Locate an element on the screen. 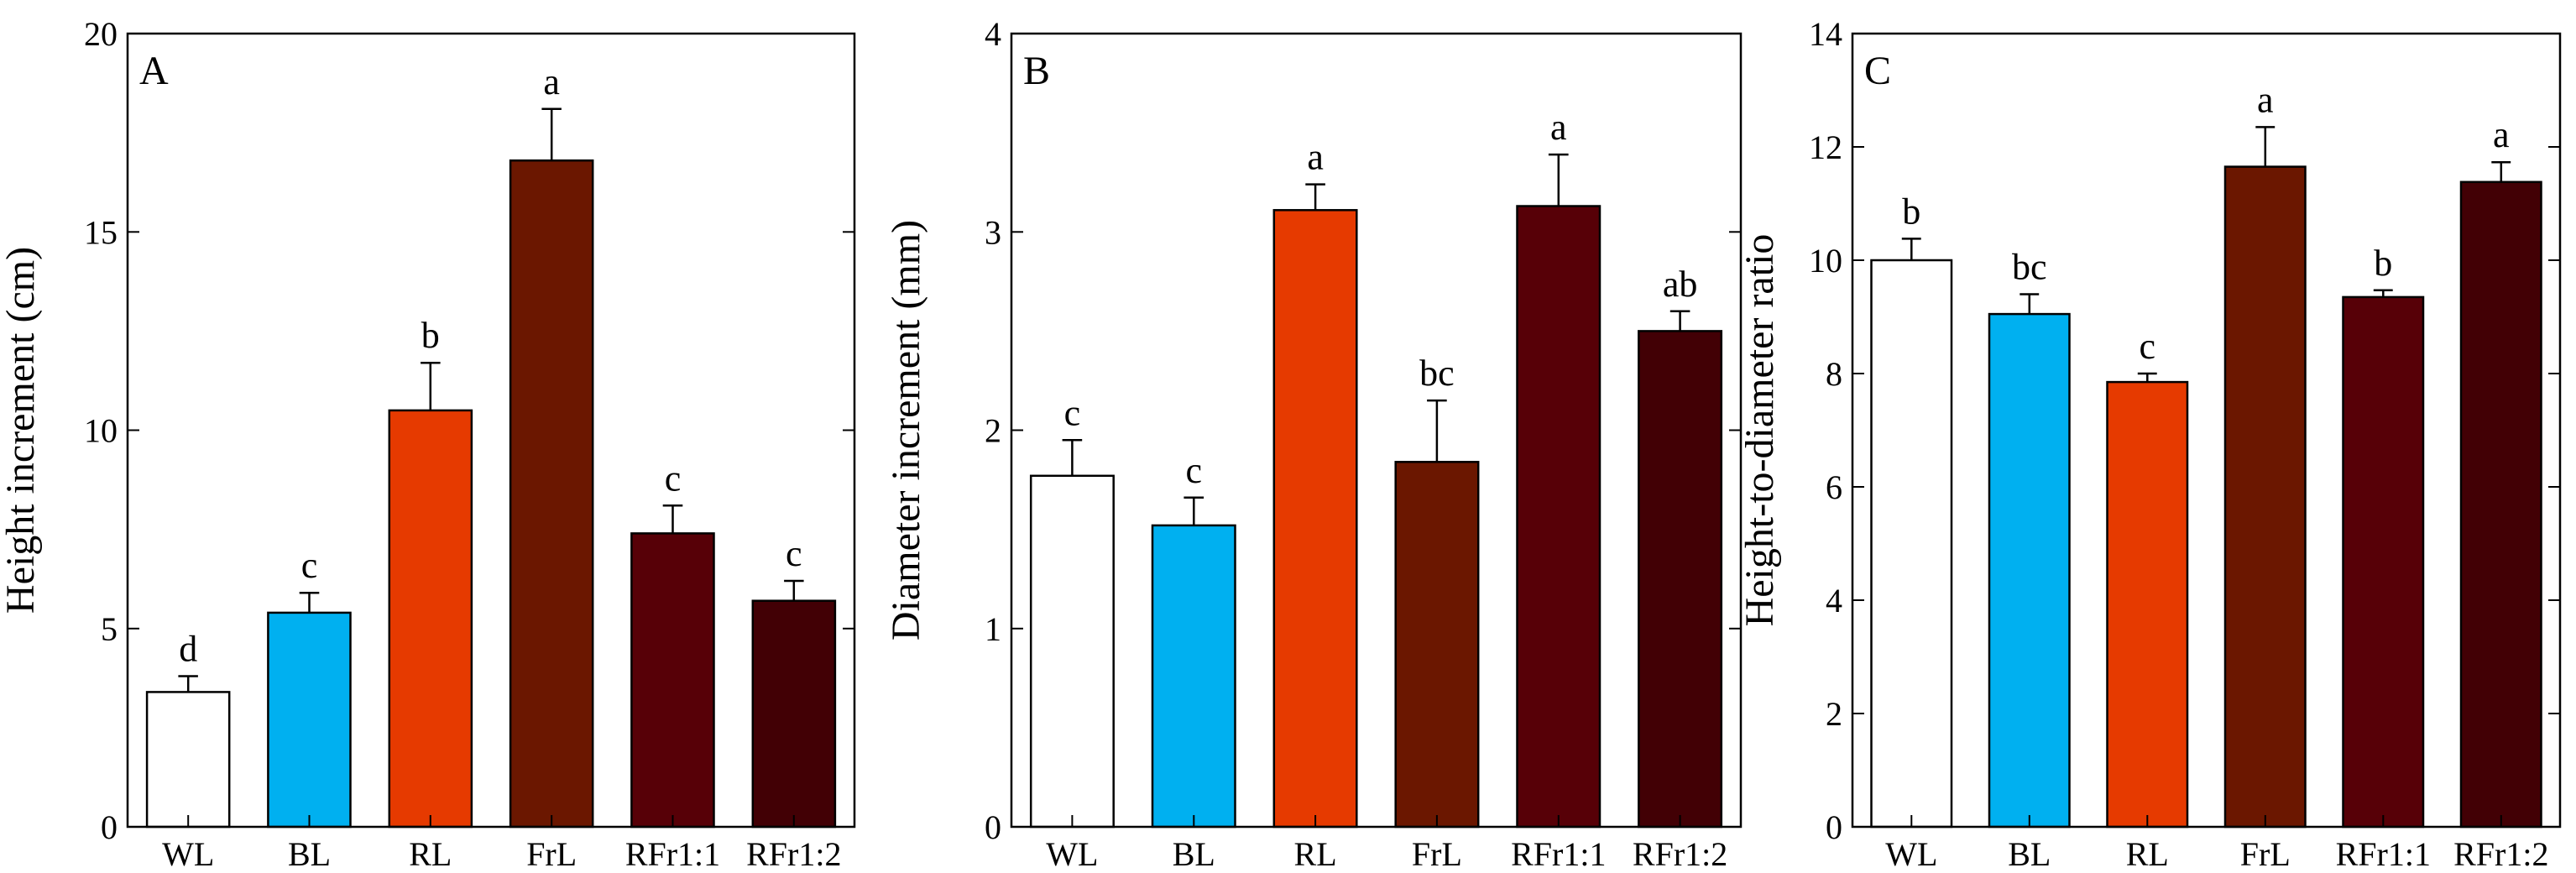  y-axis-title: Height increment (cm) is located at coordinates (21, 431).